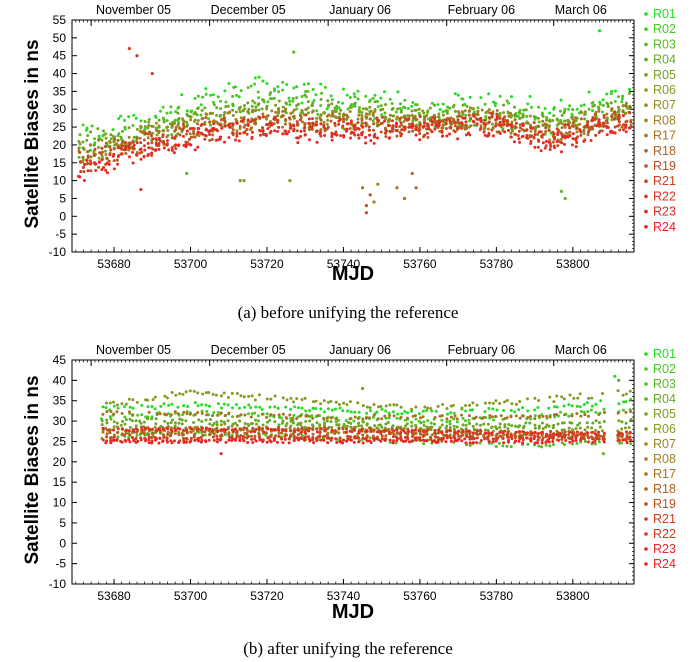 This screenshot has width=696, height=662. What do you see at coordinates (664, 75) in the screenshot?
I see `legend-item: R05` at bounding box center [664, 75].